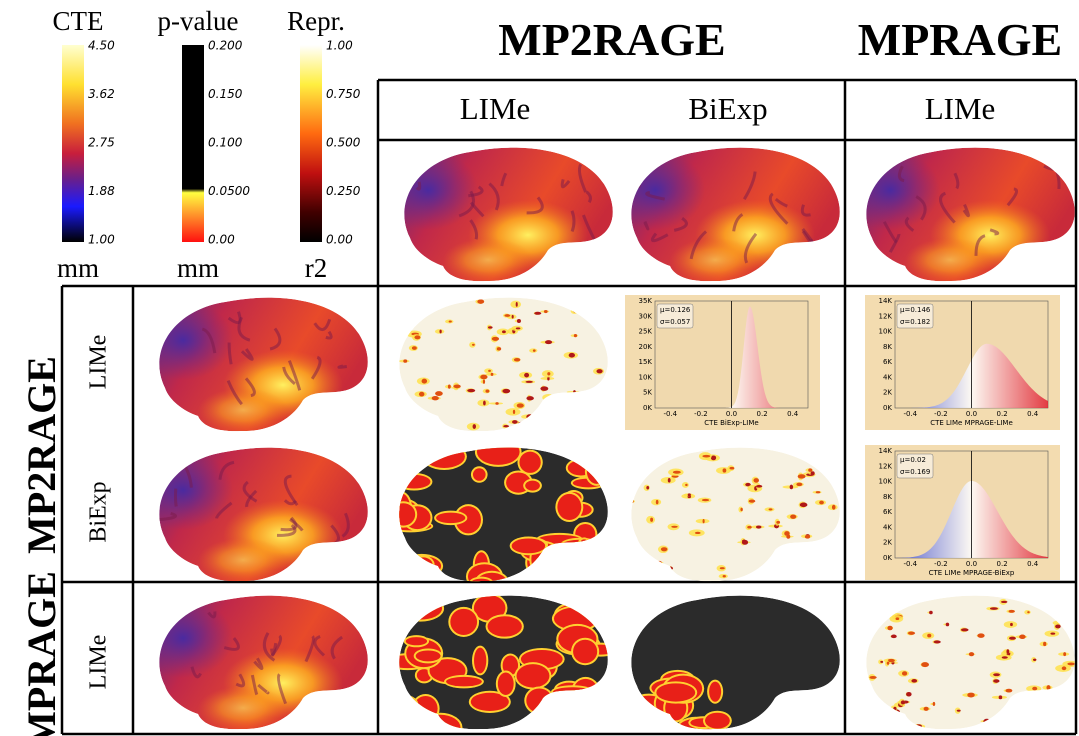 The height and width of the screenshot is (736, 1079). What do you see at coordinates (73, 143) in the screenshot?
I see `colorbar` at bounding box center [73, 143].